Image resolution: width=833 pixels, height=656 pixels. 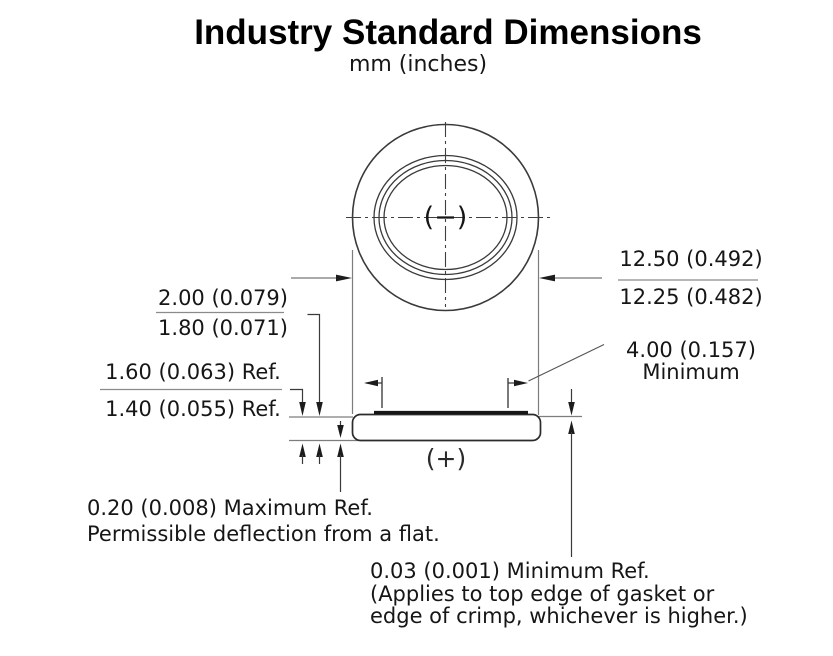 I want to click on flat-area-markers, so click(x=484, y=376).